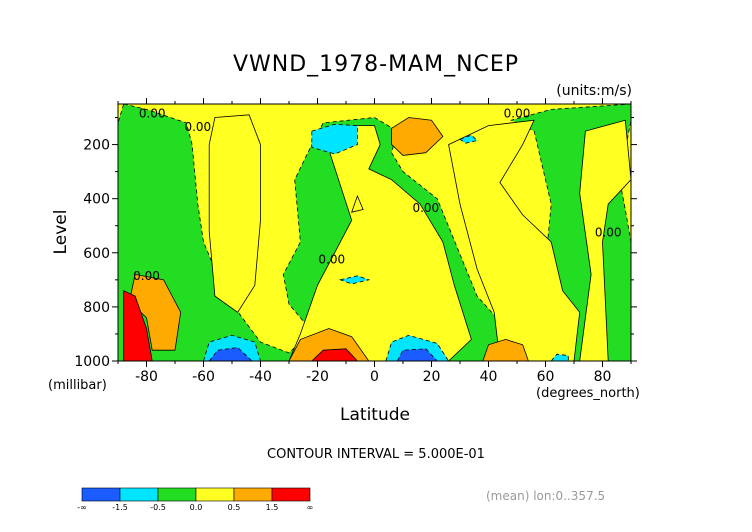  I want to click on contour-label-2: 0.00, so click(331, 260).